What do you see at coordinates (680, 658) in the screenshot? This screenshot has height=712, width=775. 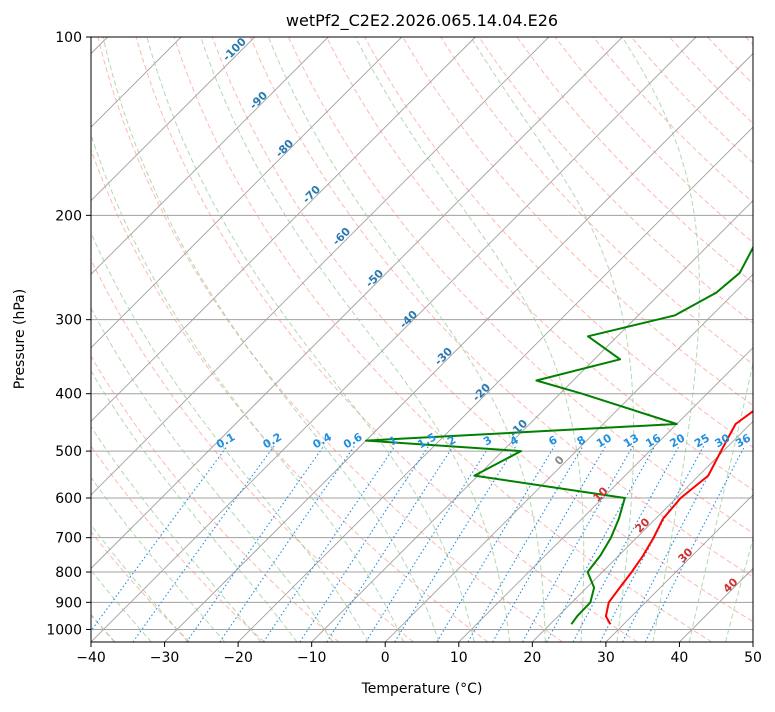 I see `x-tick-label: 40` at bounding box center [680, 658].